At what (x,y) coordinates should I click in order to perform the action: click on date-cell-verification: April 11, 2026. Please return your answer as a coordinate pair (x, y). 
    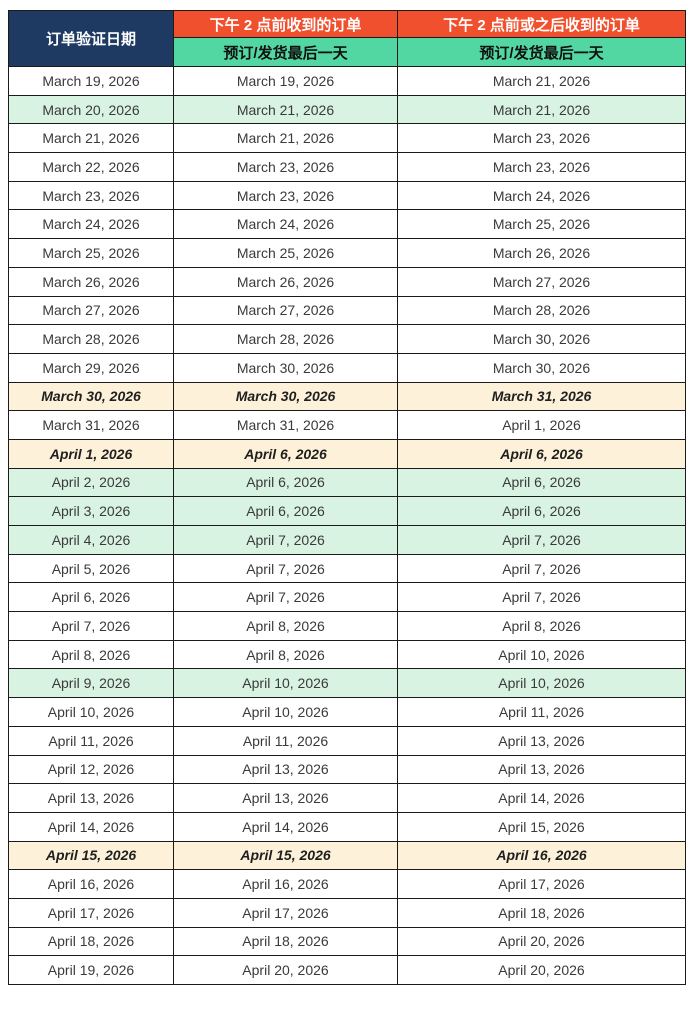
    Looking at the image, I should click on (91, 740).